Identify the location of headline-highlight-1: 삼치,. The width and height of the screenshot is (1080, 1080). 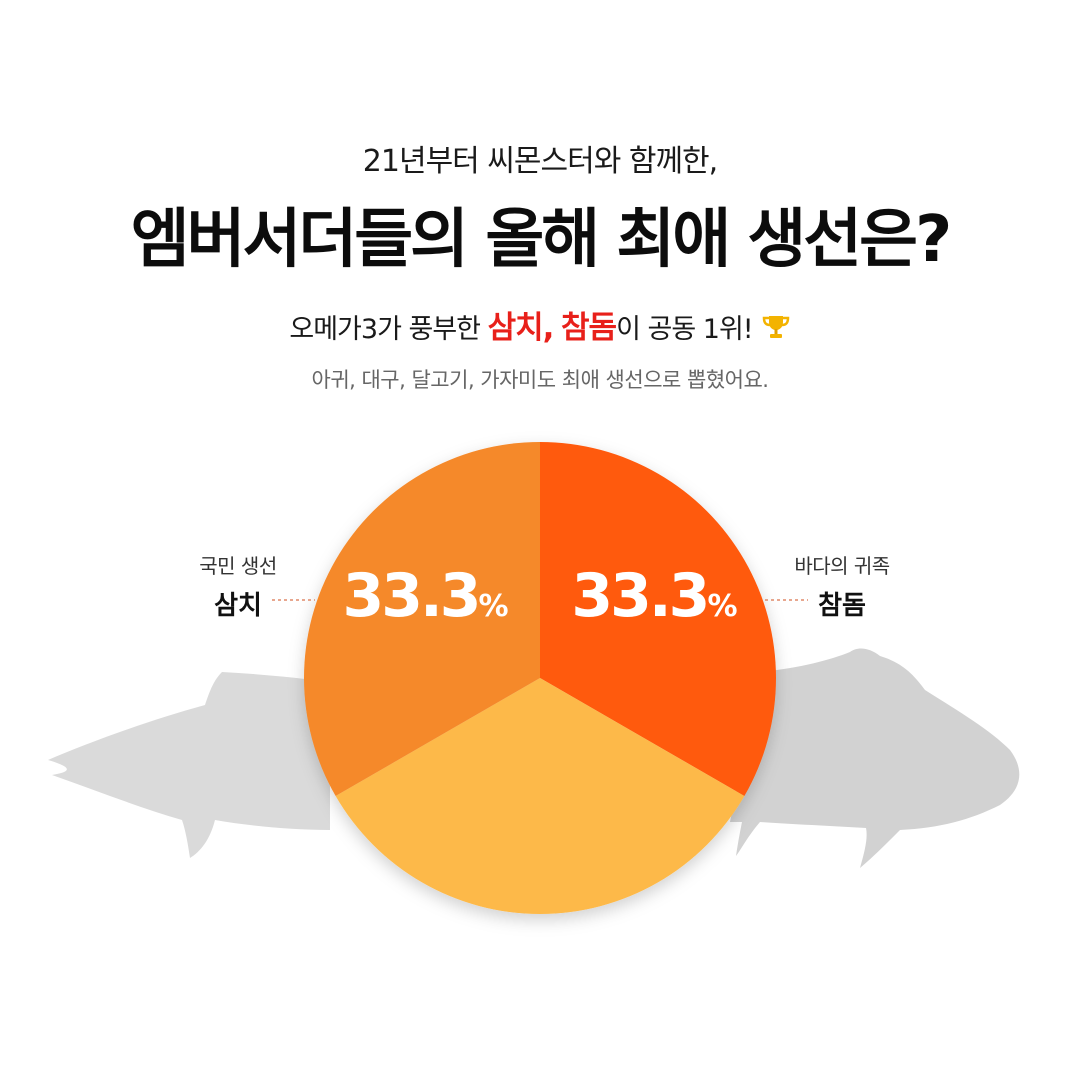
(521, 328).